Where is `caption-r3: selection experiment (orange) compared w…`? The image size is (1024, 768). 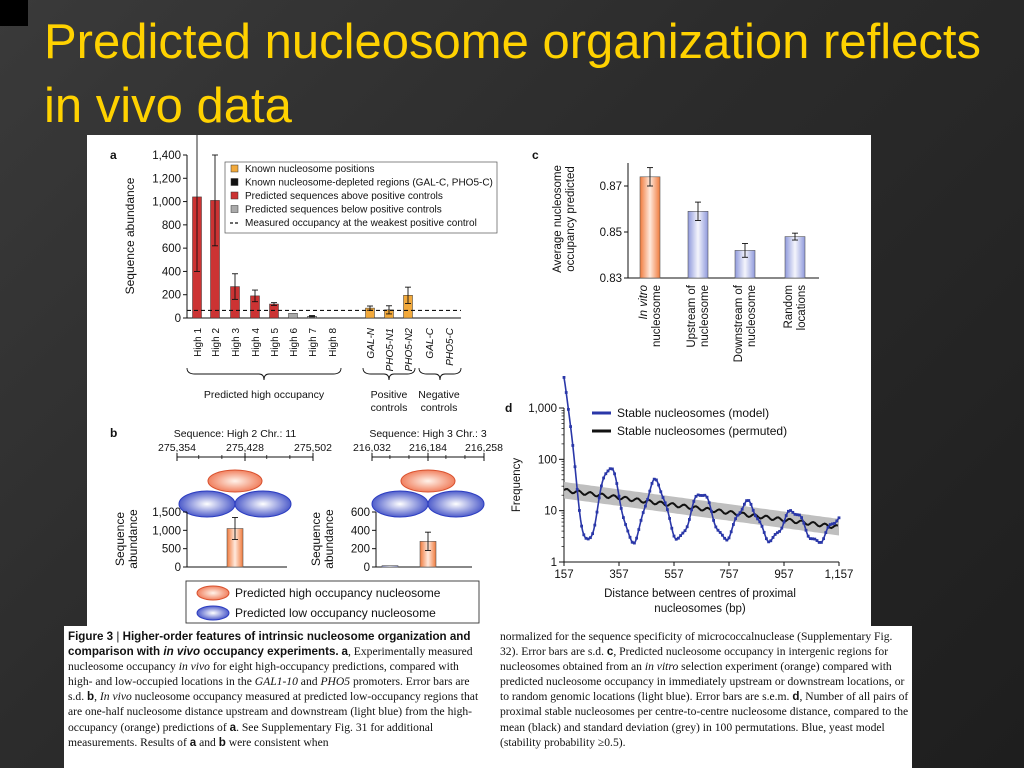 caption-r3: selection experiment (orange) compared w… is located at coordinates (702, 682).